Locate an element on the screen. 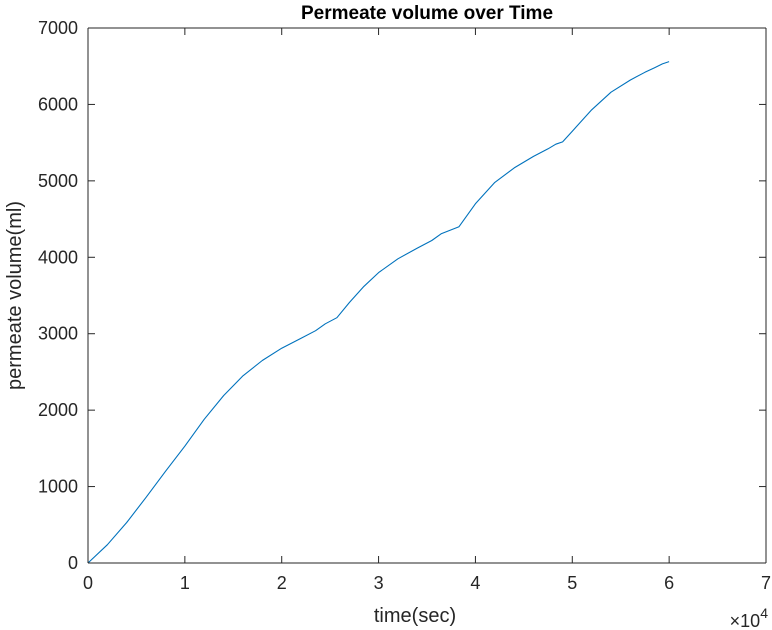 The image size is (772, 630). x-axis-exponent: ×10⁴ is located at coordinates (749, 617).